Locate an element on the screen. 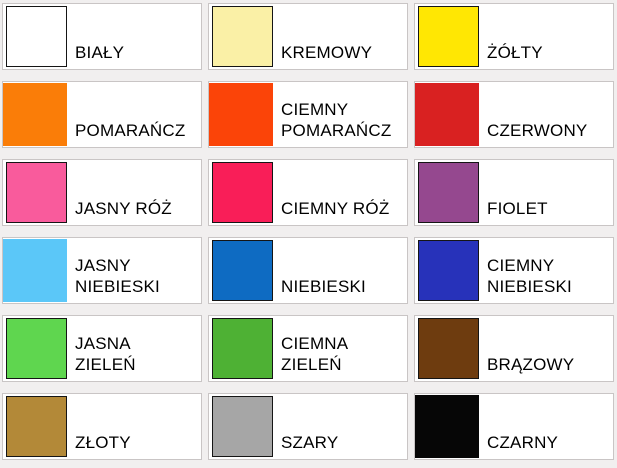 Image resolution: width=617 pixels, height=468 pixels. color-option-label: CZARNY is located at coordinates (523, 443).